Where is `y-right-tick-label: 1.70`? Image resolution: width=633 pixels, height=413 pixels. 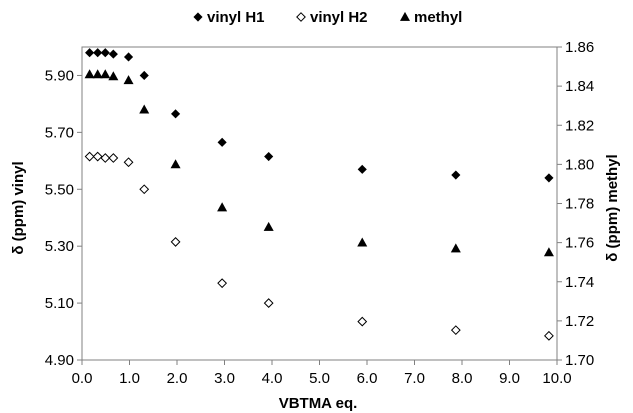
y-right-tick-label: 1.70 is located at coordinates (579, 360).